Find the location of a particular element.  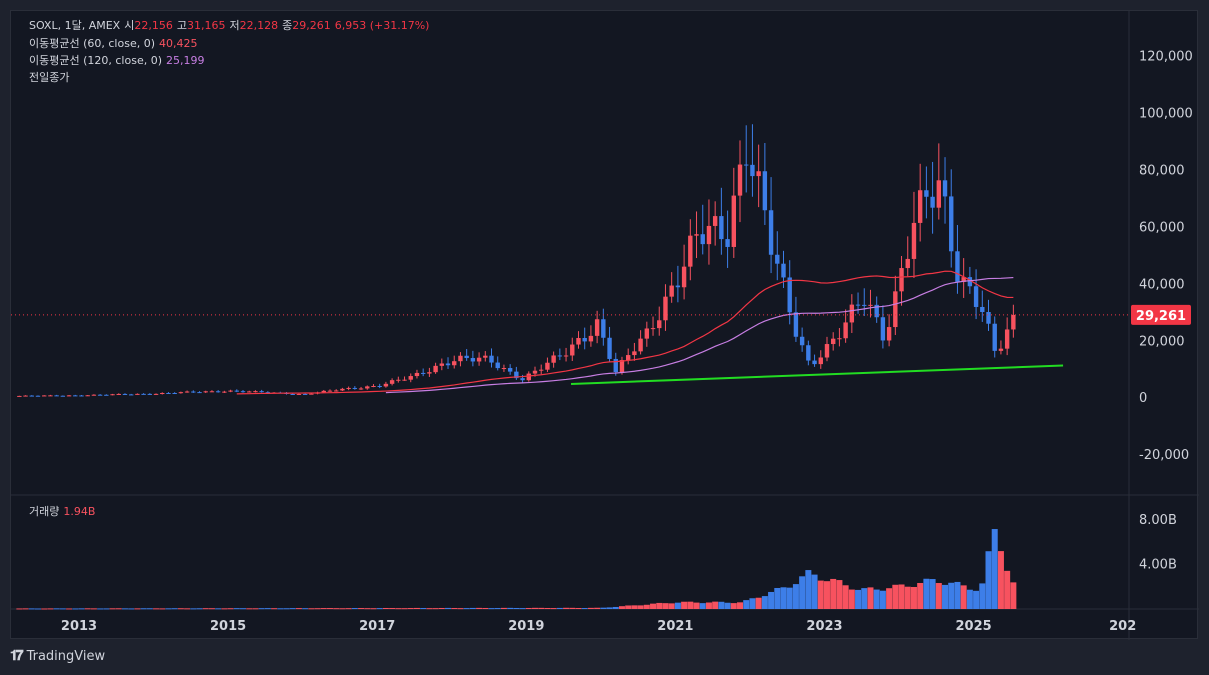

legend-prev-close: 전일종가 is located at coordinates (51, 78).